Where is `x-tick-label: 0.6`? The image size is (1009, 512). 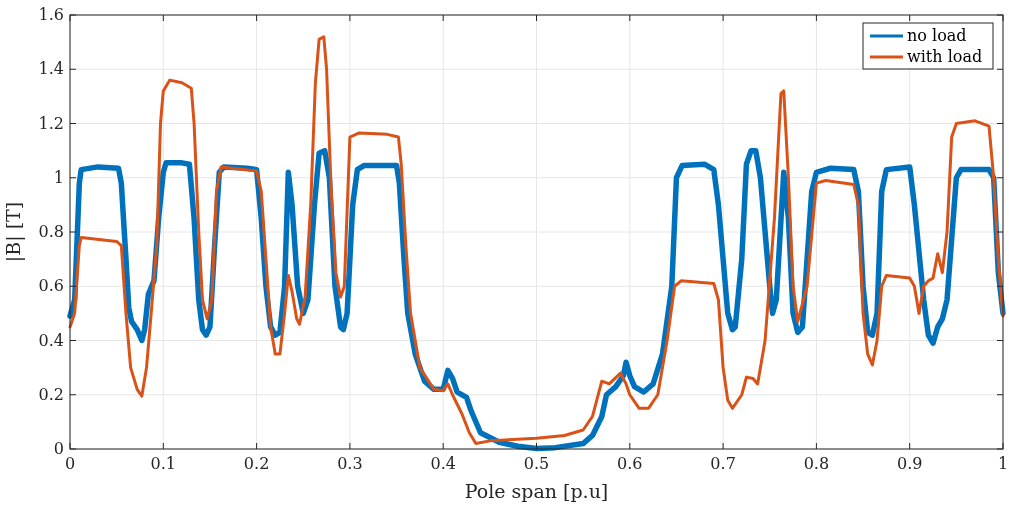 x-tick-label: 0.6 is located at coordinates (630, 463).